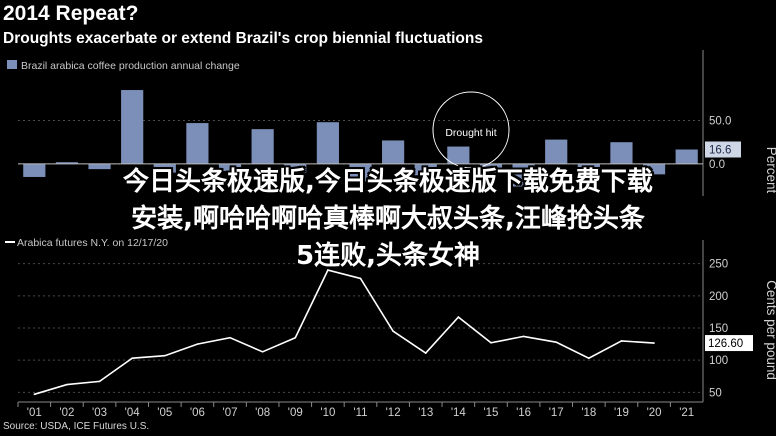  Describe the element at coordinates (556, 413) in the screenshot. I see `x-tick-label-17: '17` at that location.